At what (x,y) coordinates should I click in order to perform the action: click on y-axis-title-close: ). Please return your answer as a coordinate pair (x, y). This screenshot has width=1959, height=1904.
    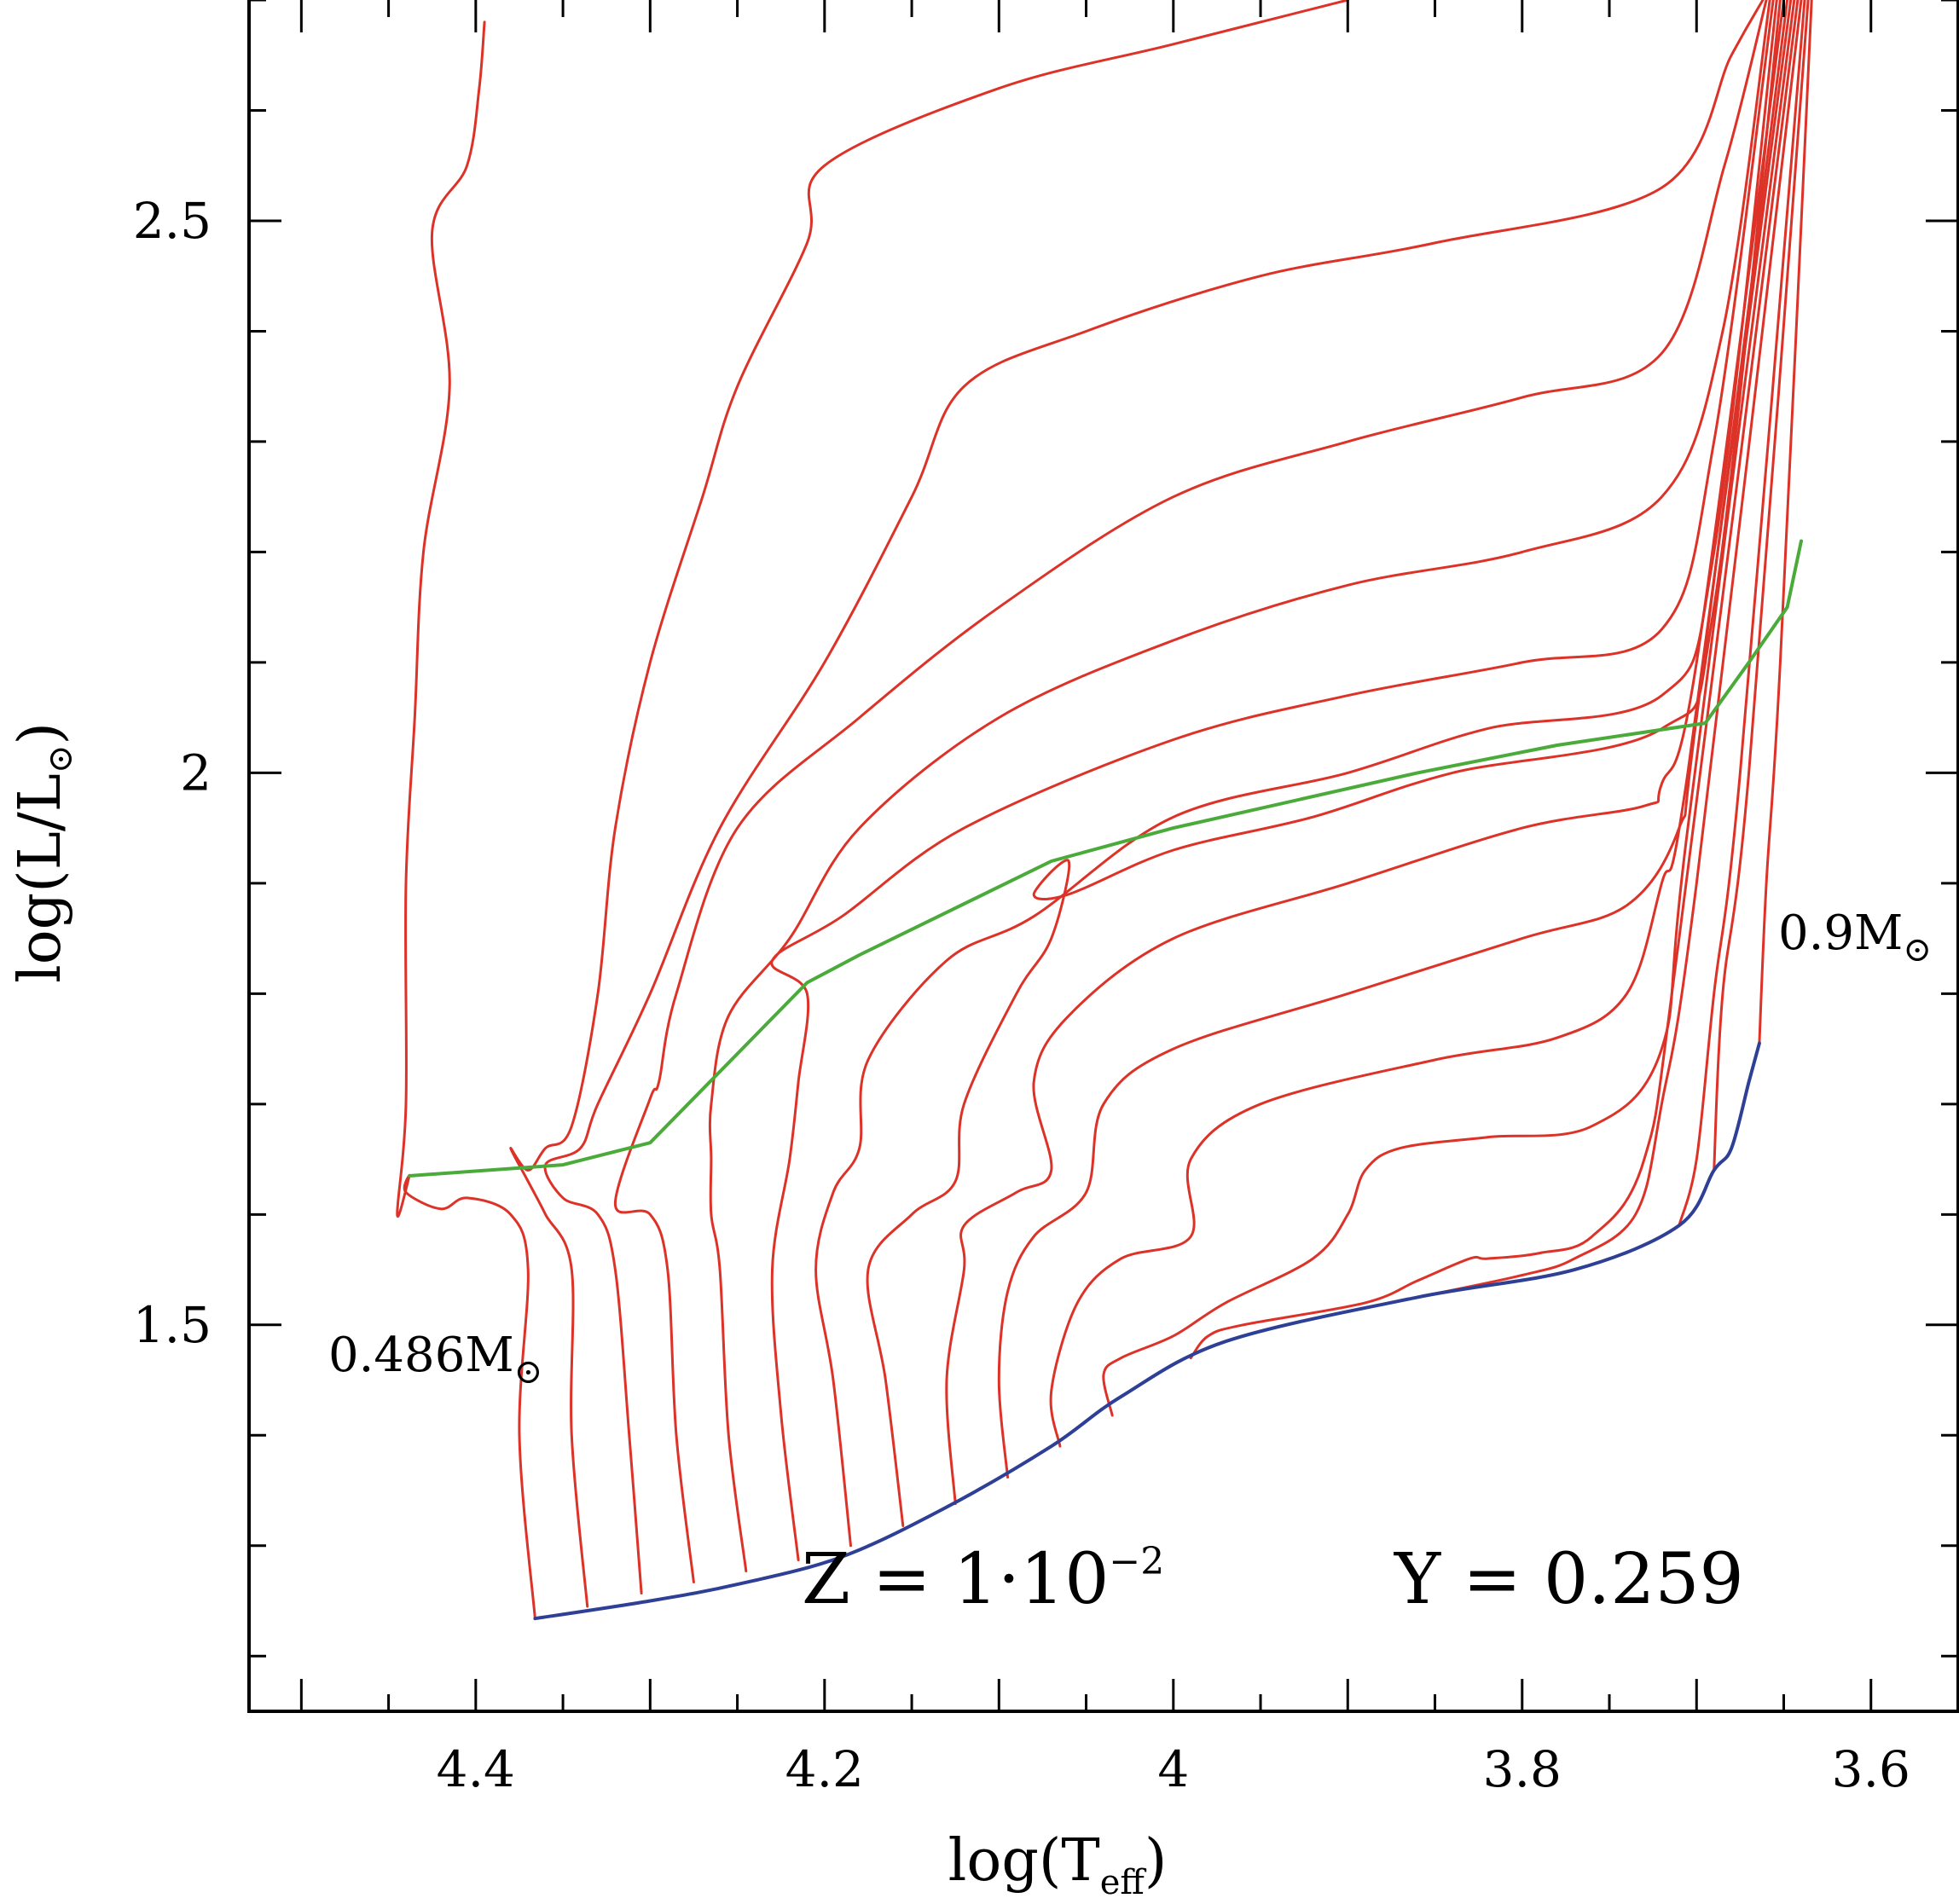
    Looking at the image, I should click on (40, 733).